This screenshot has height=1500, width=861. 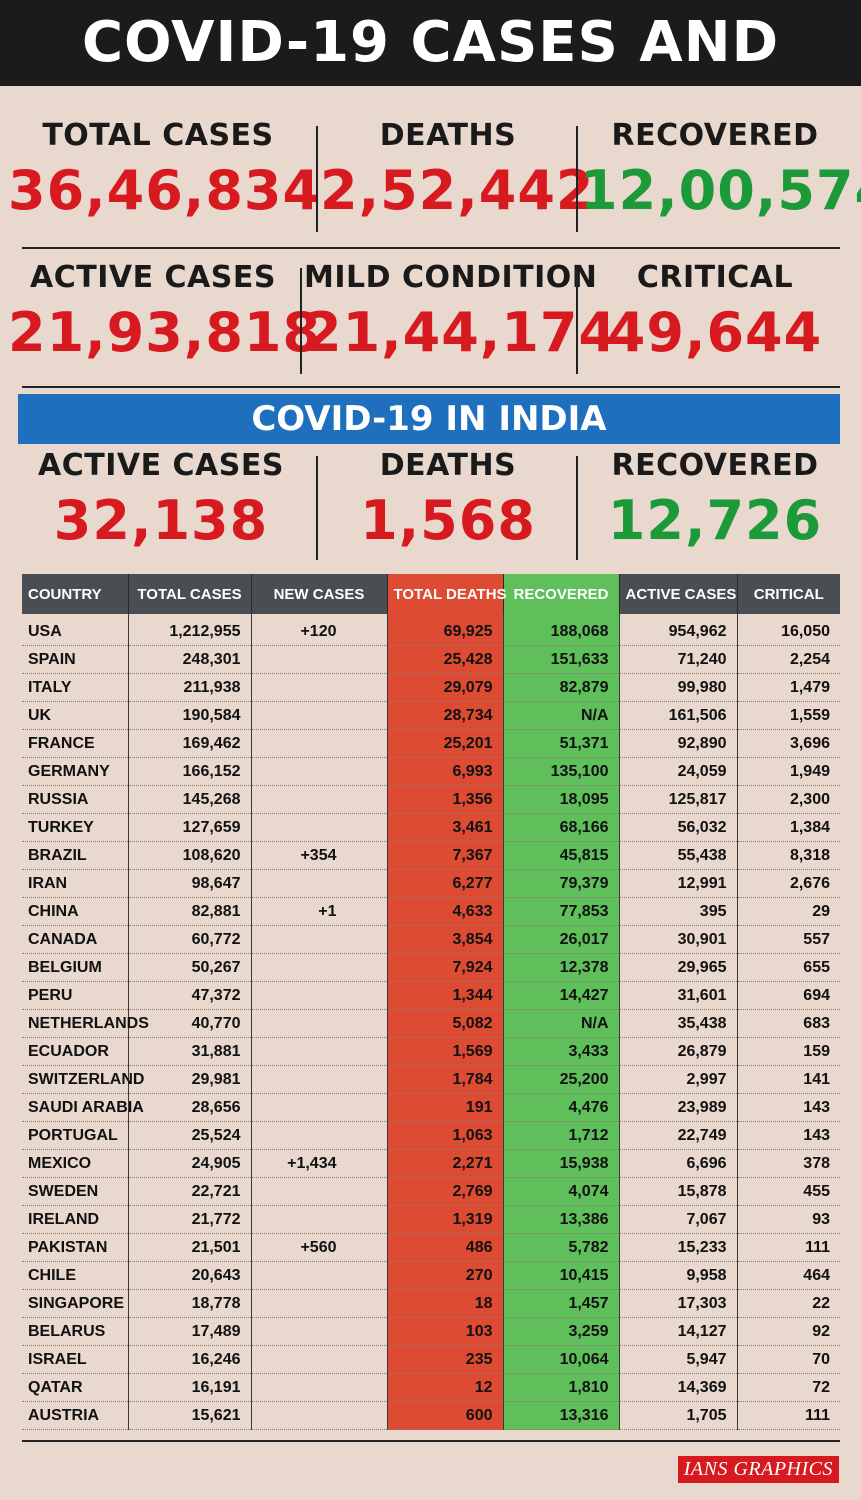 I want to click on cell-active-cases: 99,980, so click(x=678, y=687).